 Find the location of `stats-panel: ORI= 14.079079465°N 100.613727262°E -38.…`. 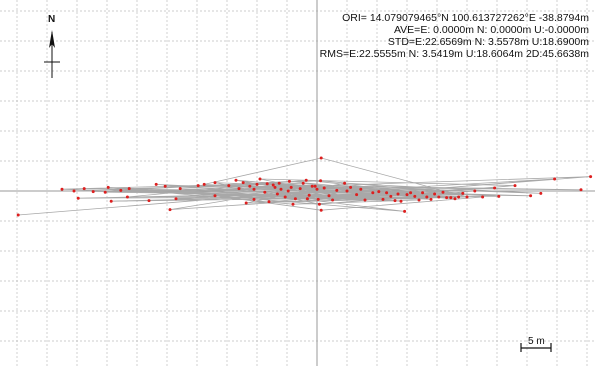

stats-panel: ORI= 14.079079465°N 100.613727262°E -38.… is located at coordinates (454, 36).